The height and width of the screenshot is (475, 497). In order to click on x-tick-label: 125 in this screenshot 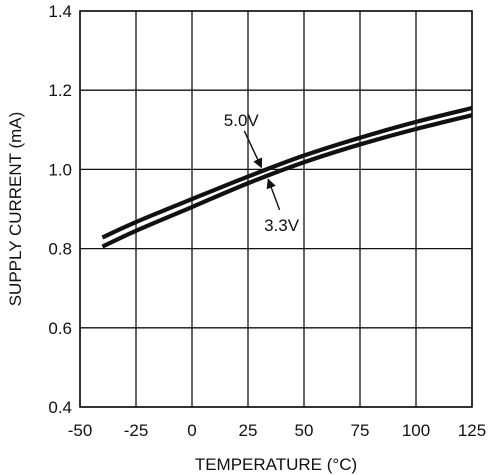, I will do `click(472, 430)`.